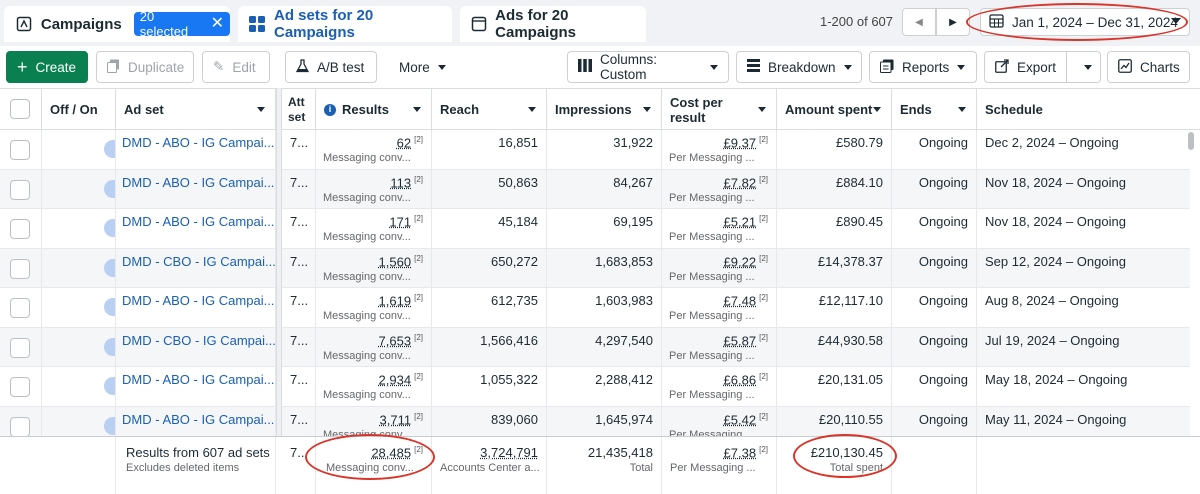 This screenshot has width=1200, height=494. I want to click on results-number: 2,934, so click(395, 380).